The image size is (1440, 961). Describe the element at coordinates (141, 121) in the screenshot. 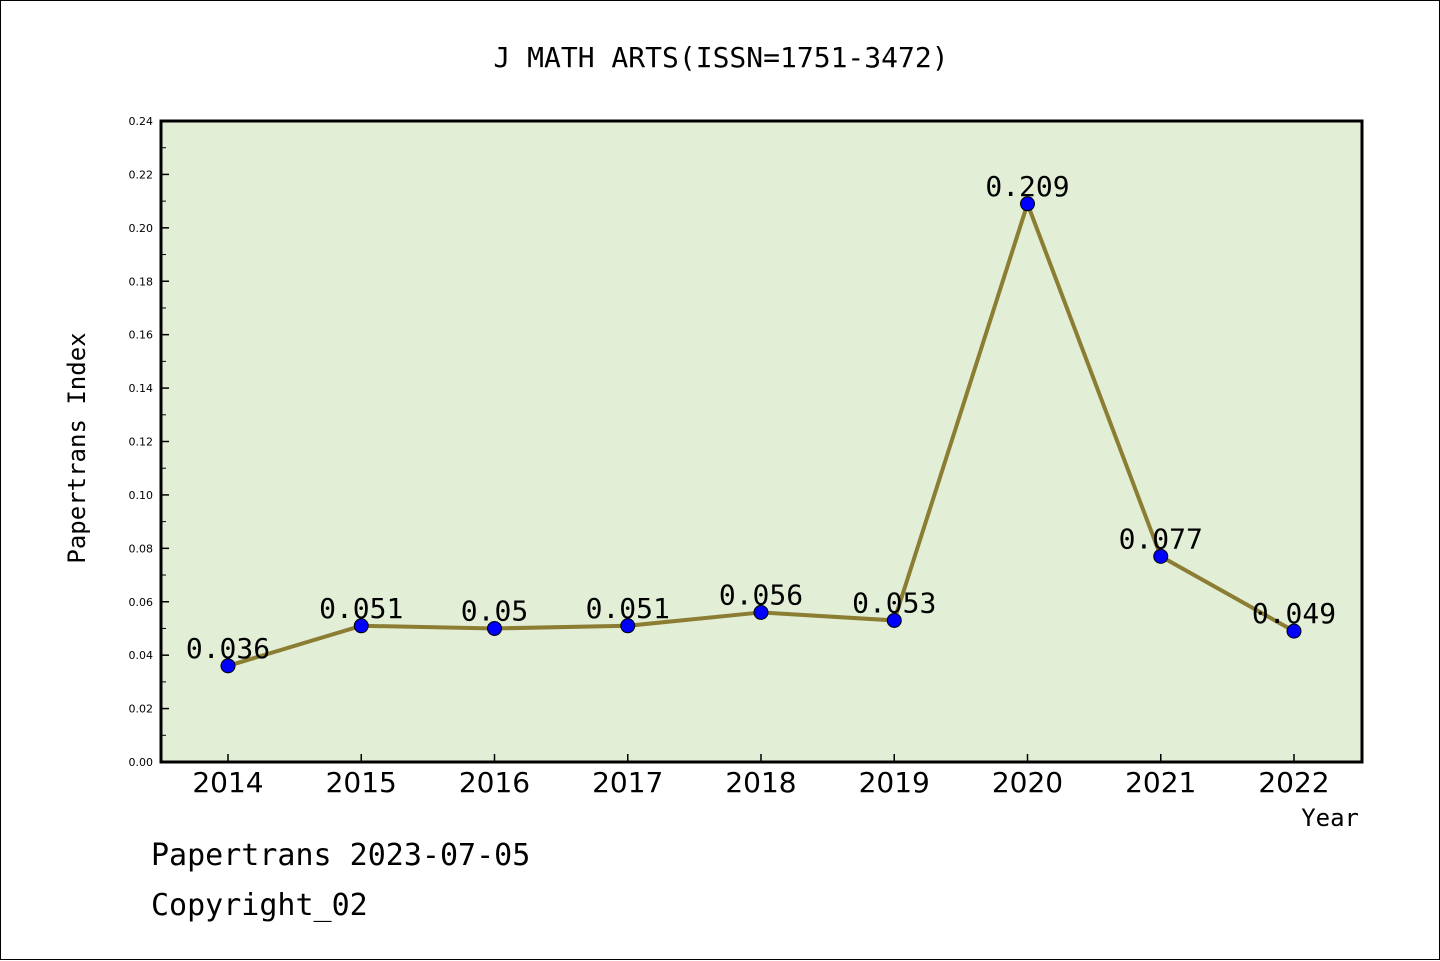

I see `y-tick-label: 0.24` at that location.